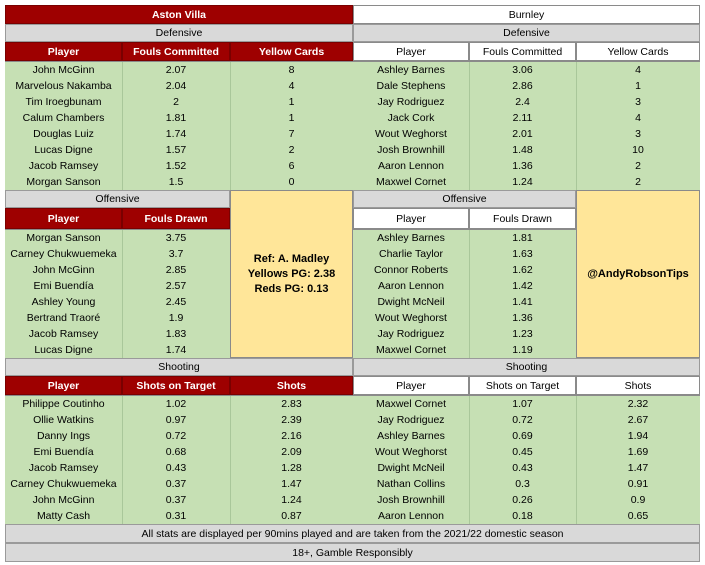 Image resolution: width=705 pixels, height=565 pixels. What do you see at coordinates (63, 302) in the screenshot?
I see `player-name-cell: Ashley Young` at bounding box center [63, 302].